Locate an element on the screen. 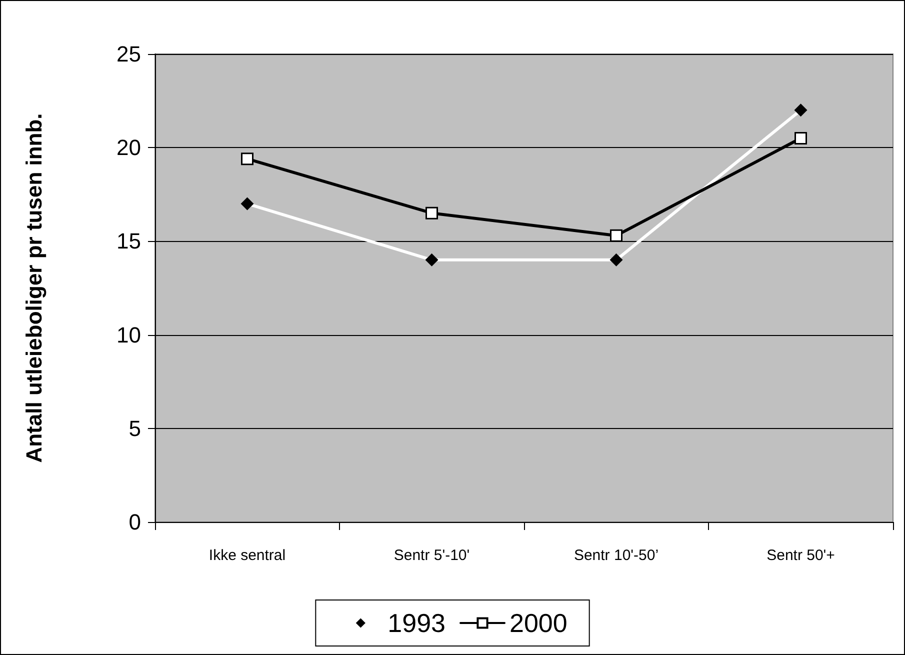 This screenshot has width=905, height=655. y-tick-label: 0 is located at coordinates (134, 522).